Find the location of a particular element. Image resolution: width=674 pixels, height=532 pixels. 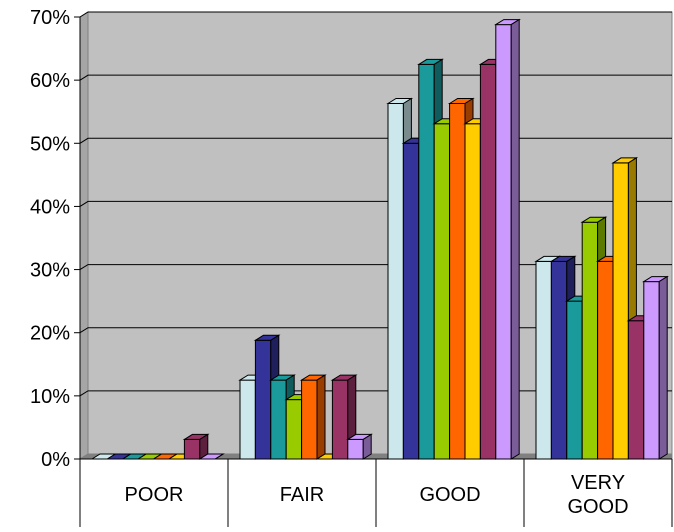

y-tick-label: 20% is located at coordinates (50, 334).